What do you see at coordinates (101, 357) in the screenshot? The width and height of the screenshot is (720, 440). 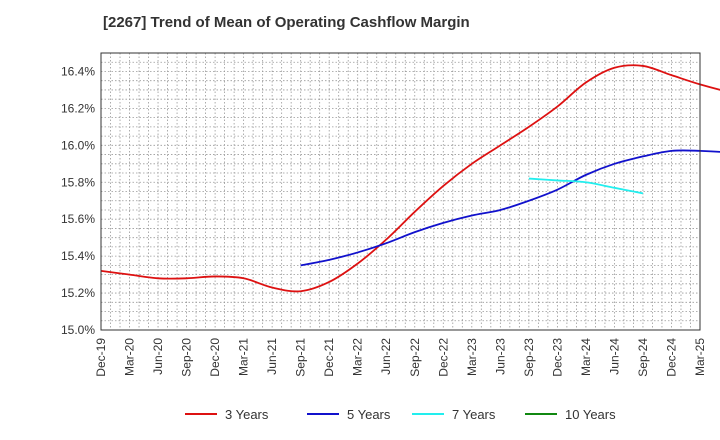 I see `x-tick-label: Dec-19` at bounding box center [101, 357].